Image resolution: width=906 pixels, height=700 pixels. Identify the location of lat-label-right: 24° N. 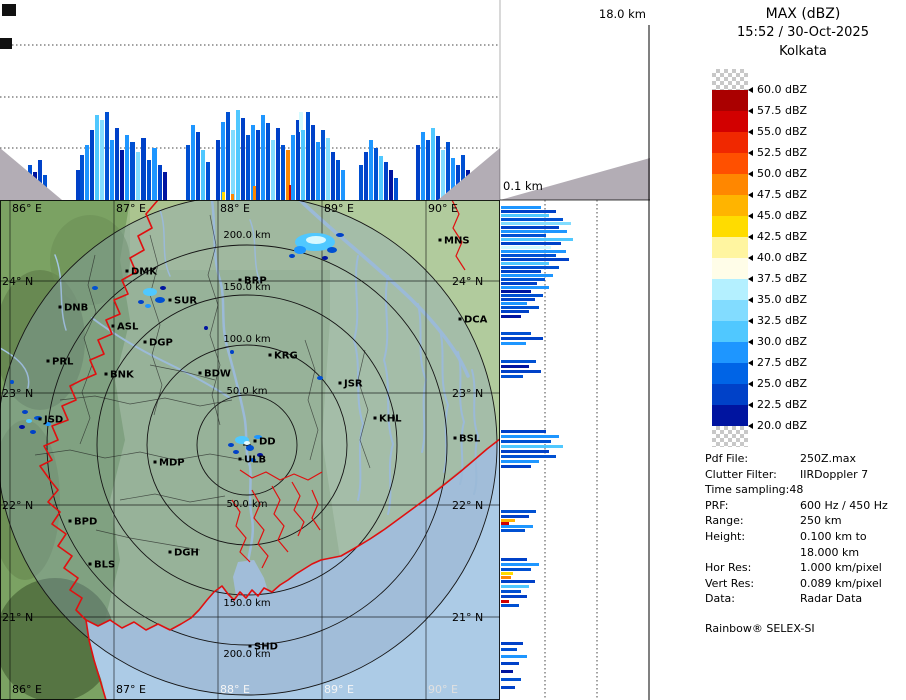
(467, 281).